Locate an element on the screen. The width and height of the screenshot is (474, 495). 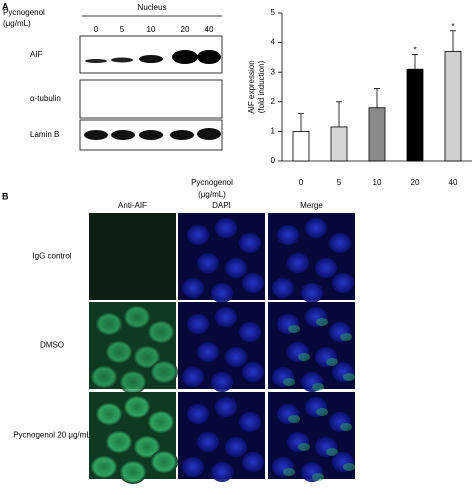
column-header: DAPI is located at coordinates (221, 205).